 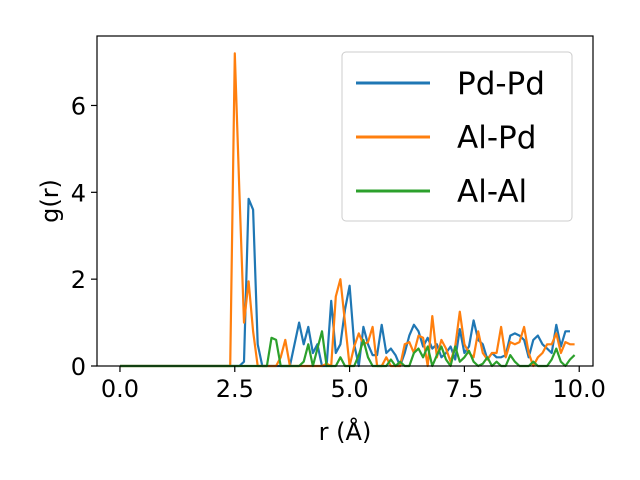 What do you see at coordinates (464, 389) in the screenshot?
I see `x-tick-label: 7.5` at bounding box center [464, 389].